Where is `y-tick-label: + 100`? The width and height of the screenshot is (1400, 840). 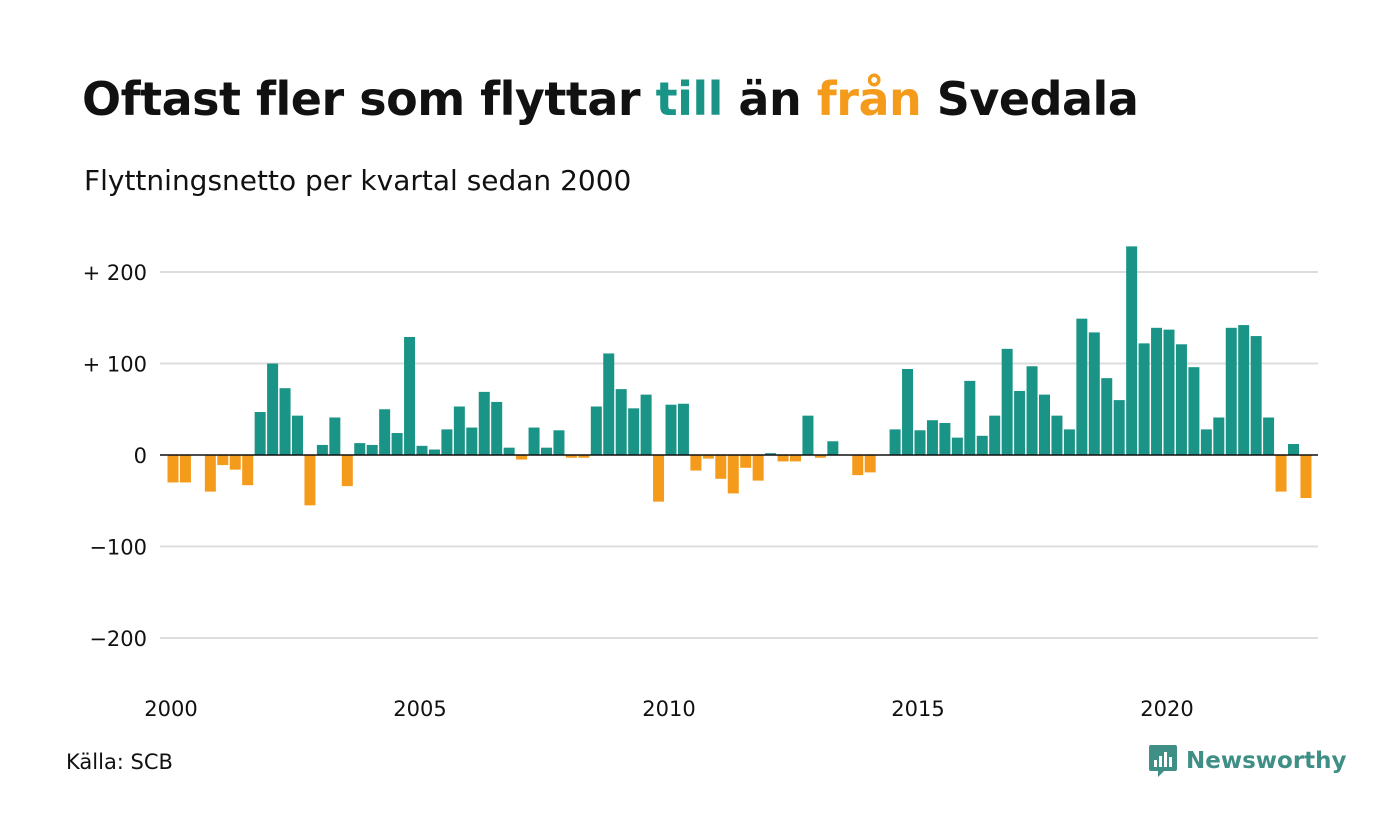 y-tick-label: + 100 is located at coordinates (115, 365).